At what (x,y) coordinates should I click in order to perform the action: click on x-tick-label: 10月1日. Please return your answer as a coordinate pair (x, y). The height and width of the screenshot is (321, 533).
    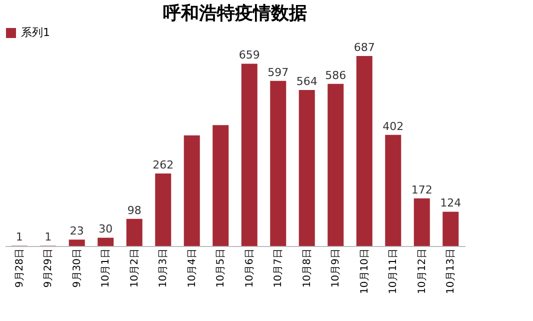
    Looking at the image, I should click on (106, 268).